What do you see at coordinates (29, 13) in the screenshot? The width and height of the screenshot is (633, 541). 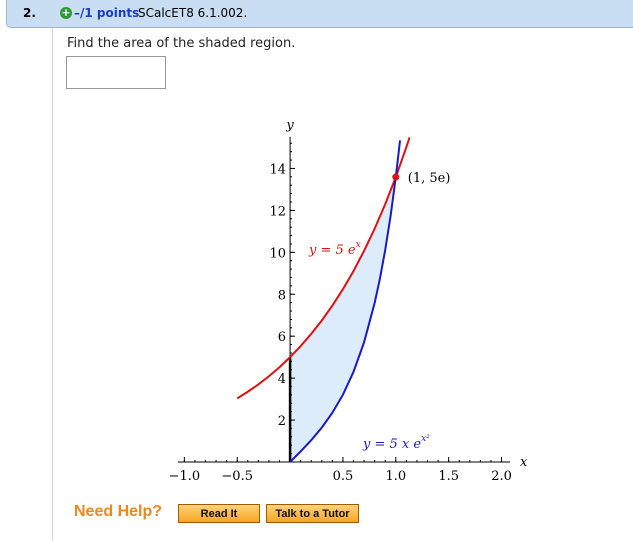 I see `question-number: 2.` at bounding box center [29, 13].